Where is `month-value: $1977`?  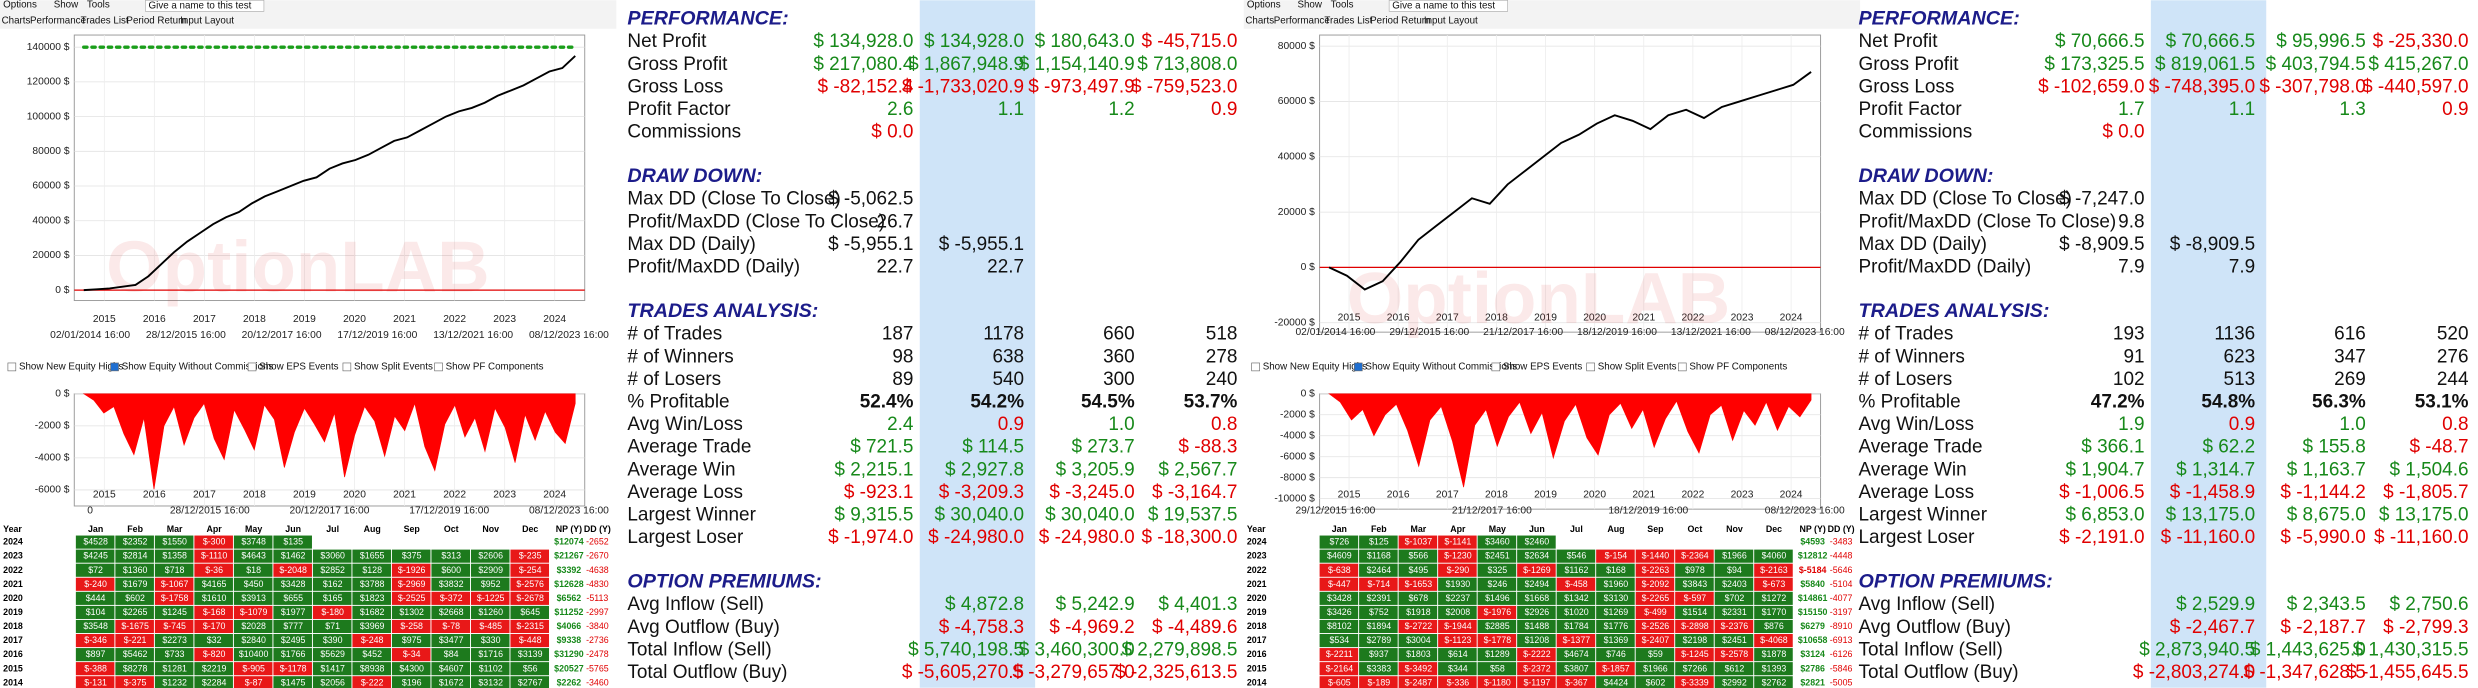
month-value: $1977 is located at coordinates (293, 612).